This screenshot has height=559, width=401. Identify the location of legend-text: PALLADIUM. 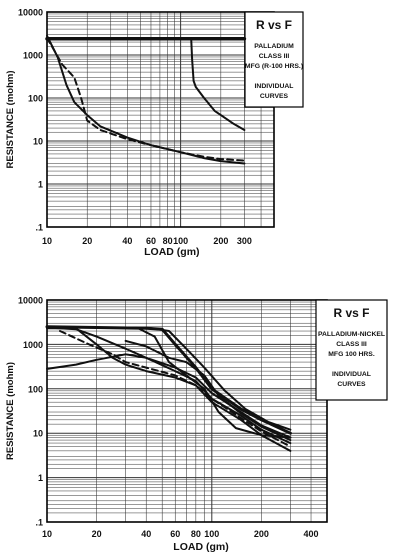
(274, 46).